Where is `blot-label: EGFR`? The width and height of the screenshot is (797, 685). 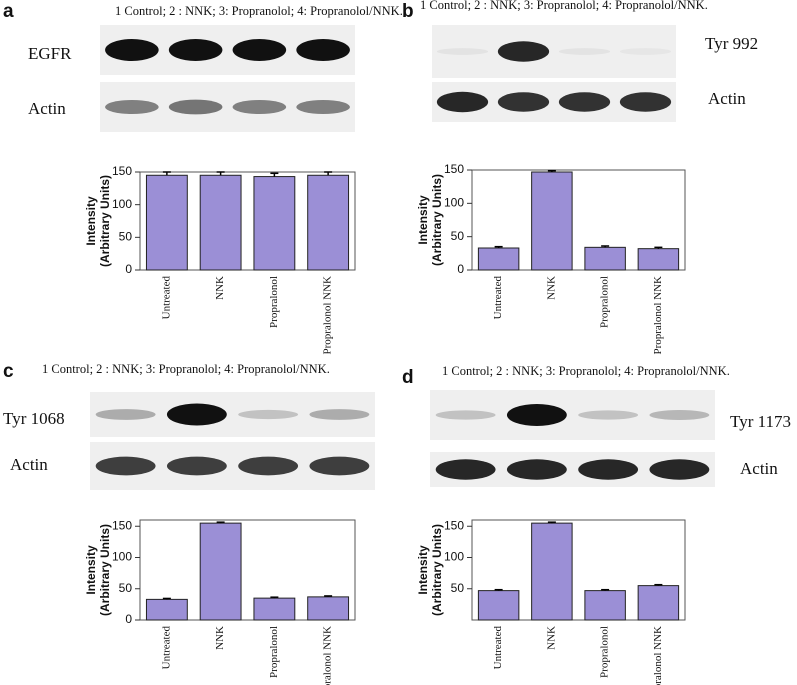 blot-label: EGFR is located at coordinates (50, 53).